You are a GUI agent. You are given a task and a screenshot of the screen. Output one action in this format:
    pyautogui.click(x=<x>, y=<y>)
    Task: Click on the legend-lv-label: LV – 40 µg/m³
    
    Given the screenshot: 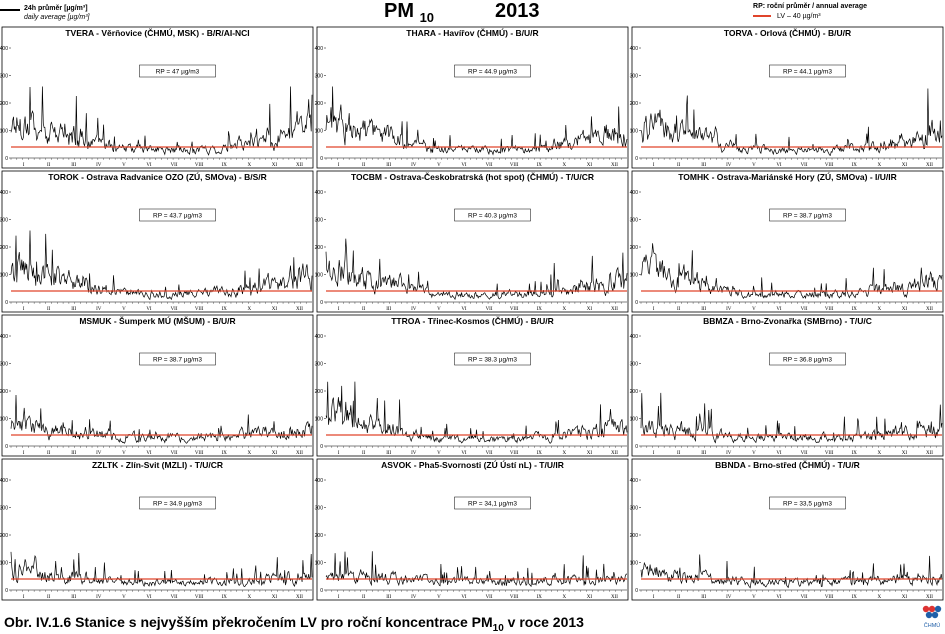 What is the action you would take?
    pyautogui.click(x=799, y=16)
    